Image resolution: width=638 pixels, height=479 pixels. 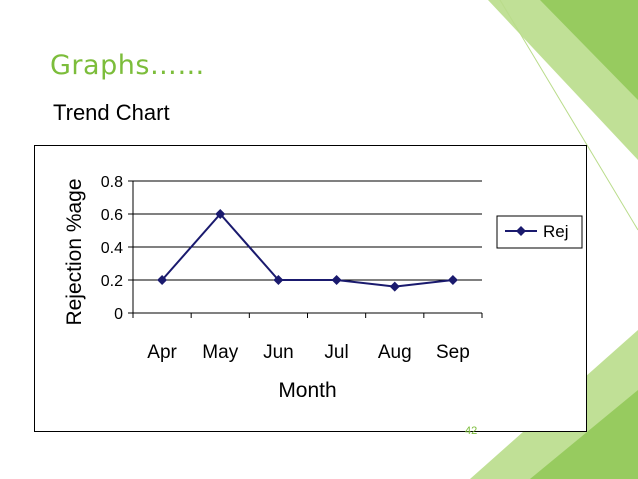 I want to click on page-number: 42, so click(x=471, y=431).